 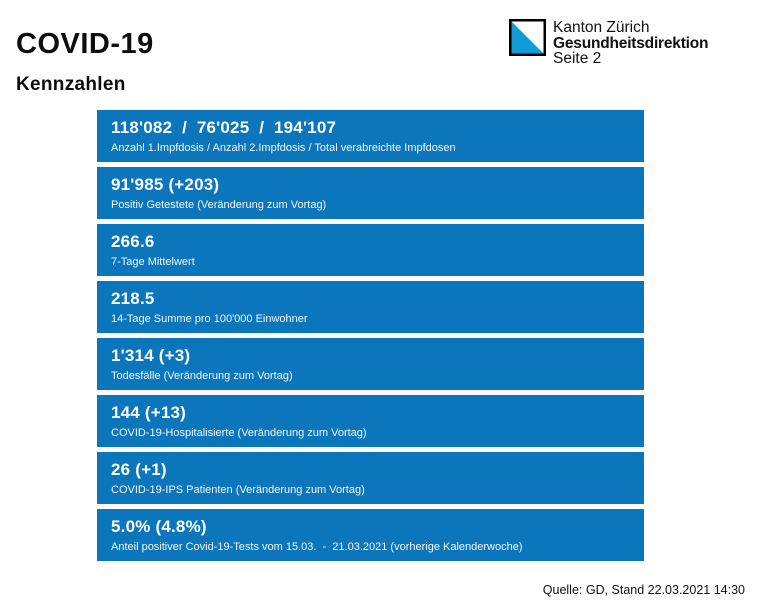 What do you see at coordinates (224, 127) in the screenshot?
I see `kpi-value: 118'082 / 76'025 / 194'107` at bounding box center [224, 127].